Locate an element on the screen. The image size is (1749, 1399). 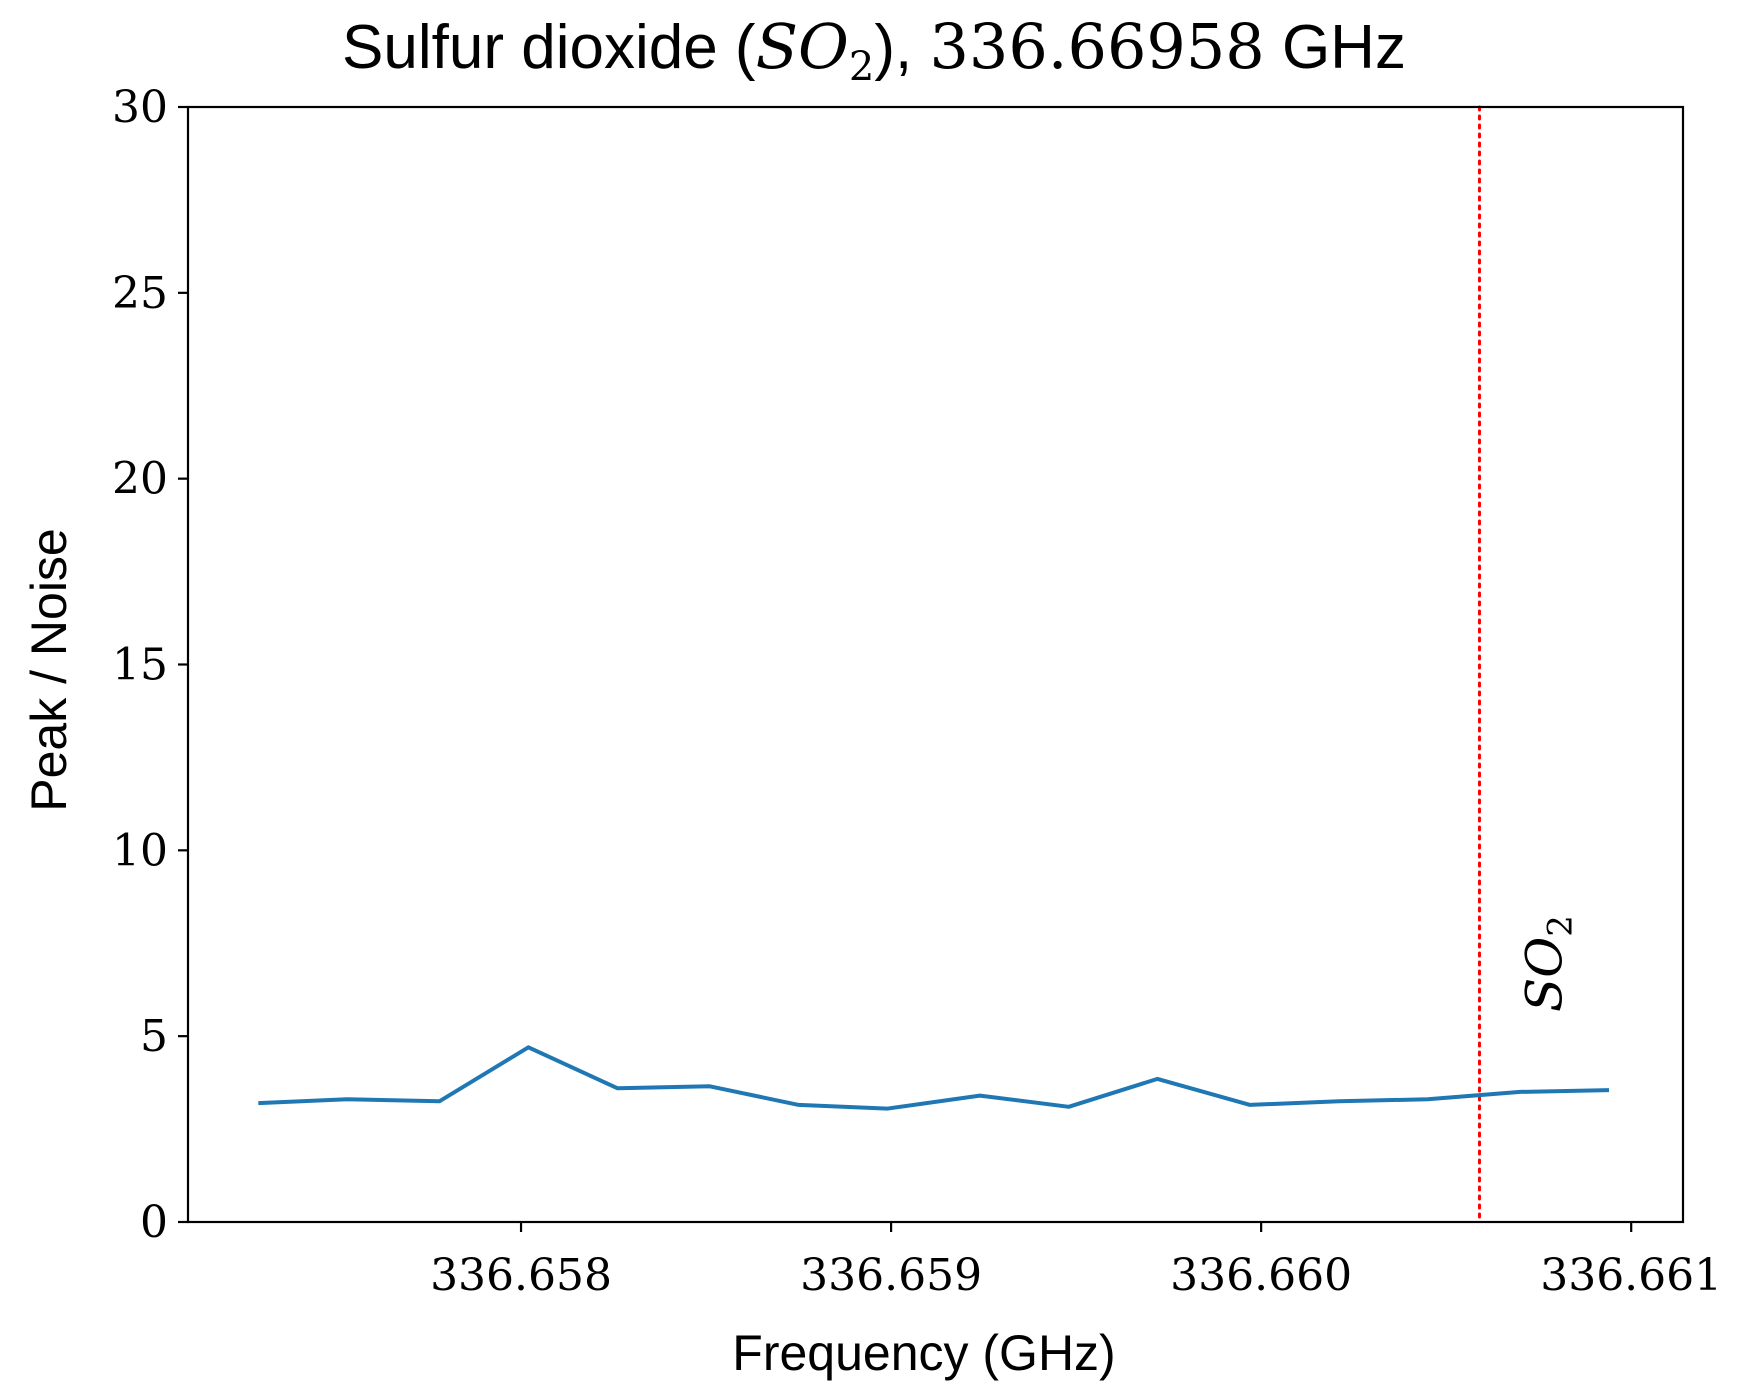
y-tick-label: 0 is located at coordinates (154, 1222).